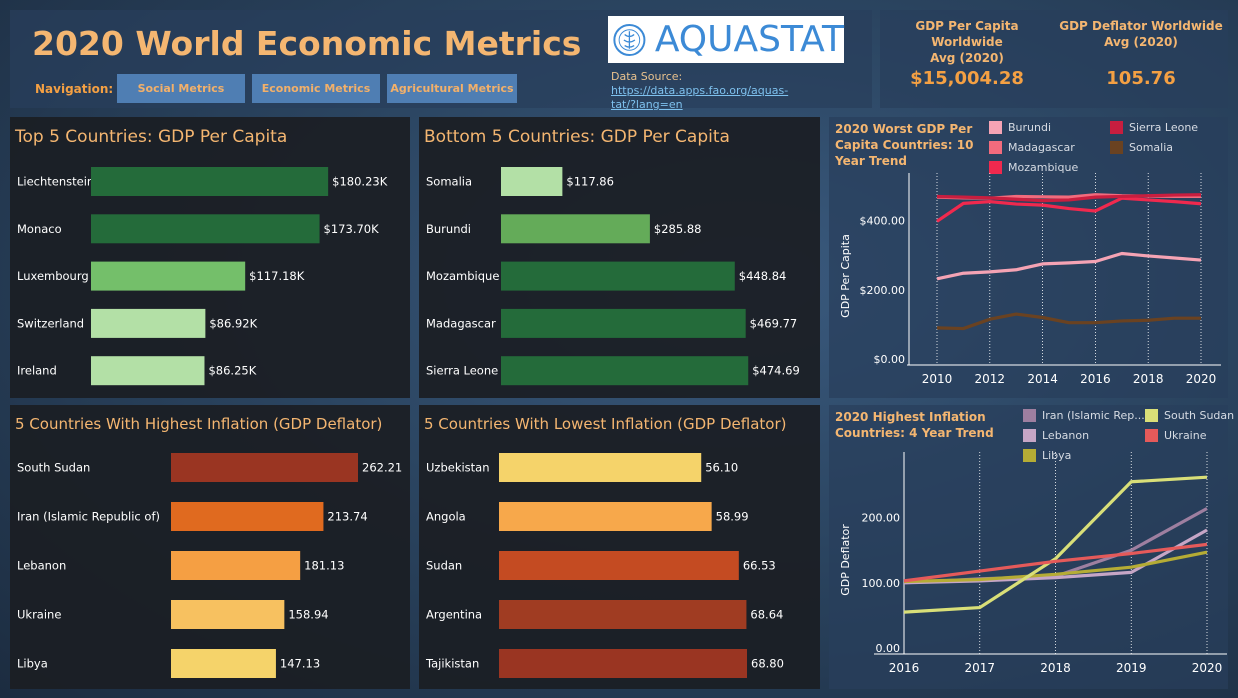 The width and height of the screenshot is (1238, 698). Describe the element at coordinates (308, 615) in the screenshot. I see `high-inflation-value-label: 158.94` at that location.